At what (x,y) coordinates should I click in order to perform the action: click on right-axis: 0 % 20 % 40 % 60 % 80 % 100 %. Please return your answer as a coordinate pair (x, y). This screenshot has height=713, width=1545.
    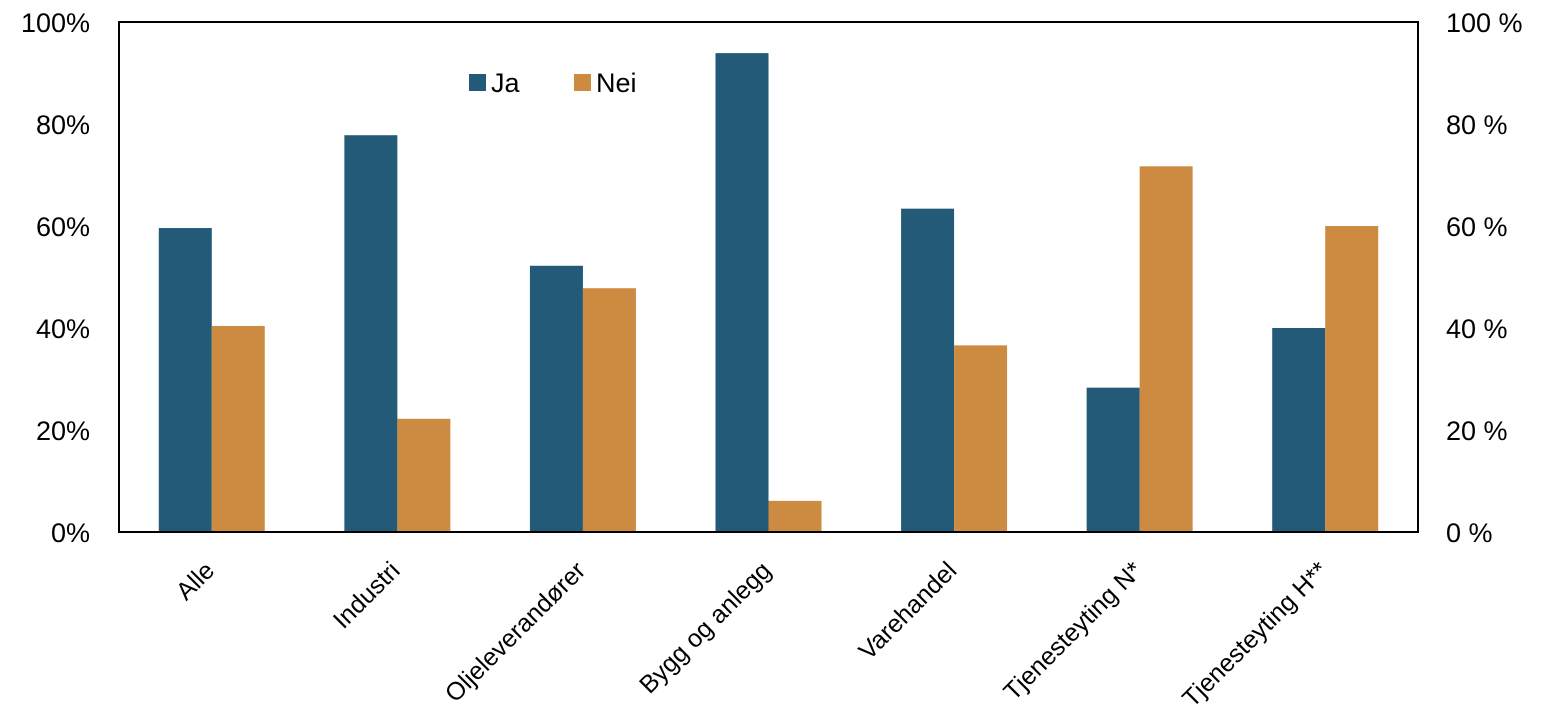
    Looking at the image, I should click on (1484, 278).